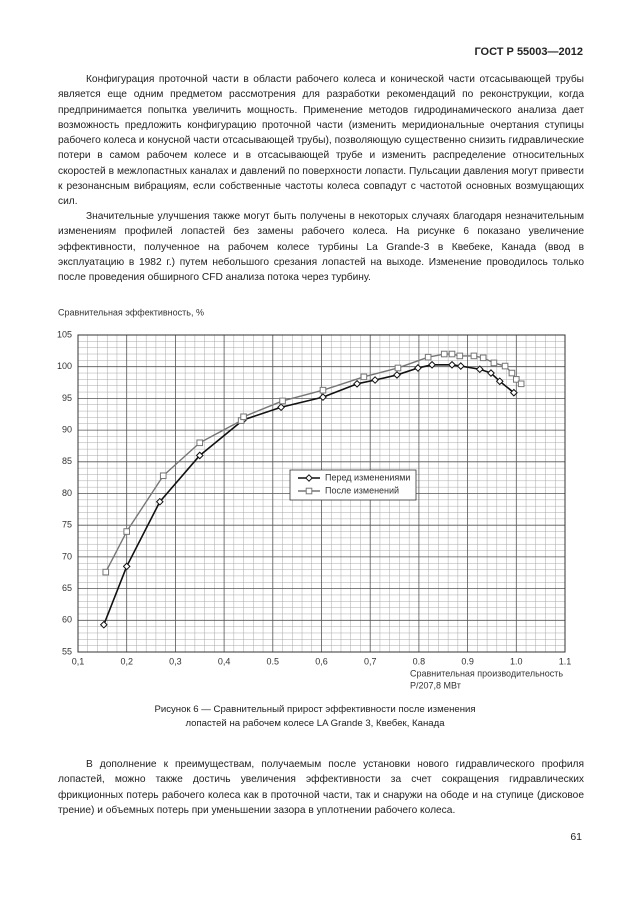  I want to click on x-tick-label: 0,2, so click(126, 661).